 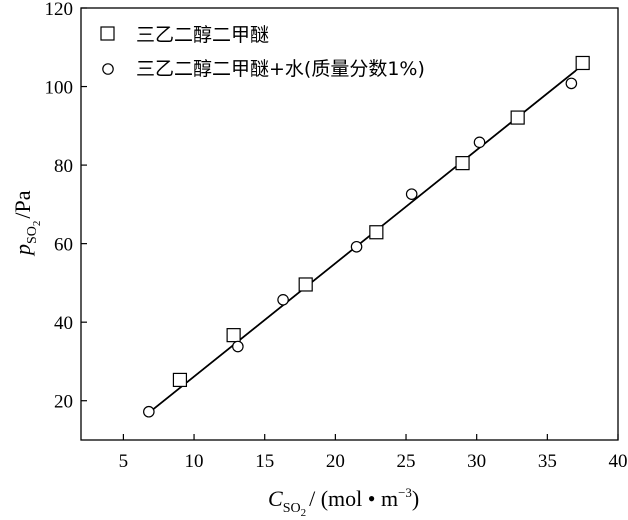 I want to click on x-tick-label: 25, so click(x=406, y=461).